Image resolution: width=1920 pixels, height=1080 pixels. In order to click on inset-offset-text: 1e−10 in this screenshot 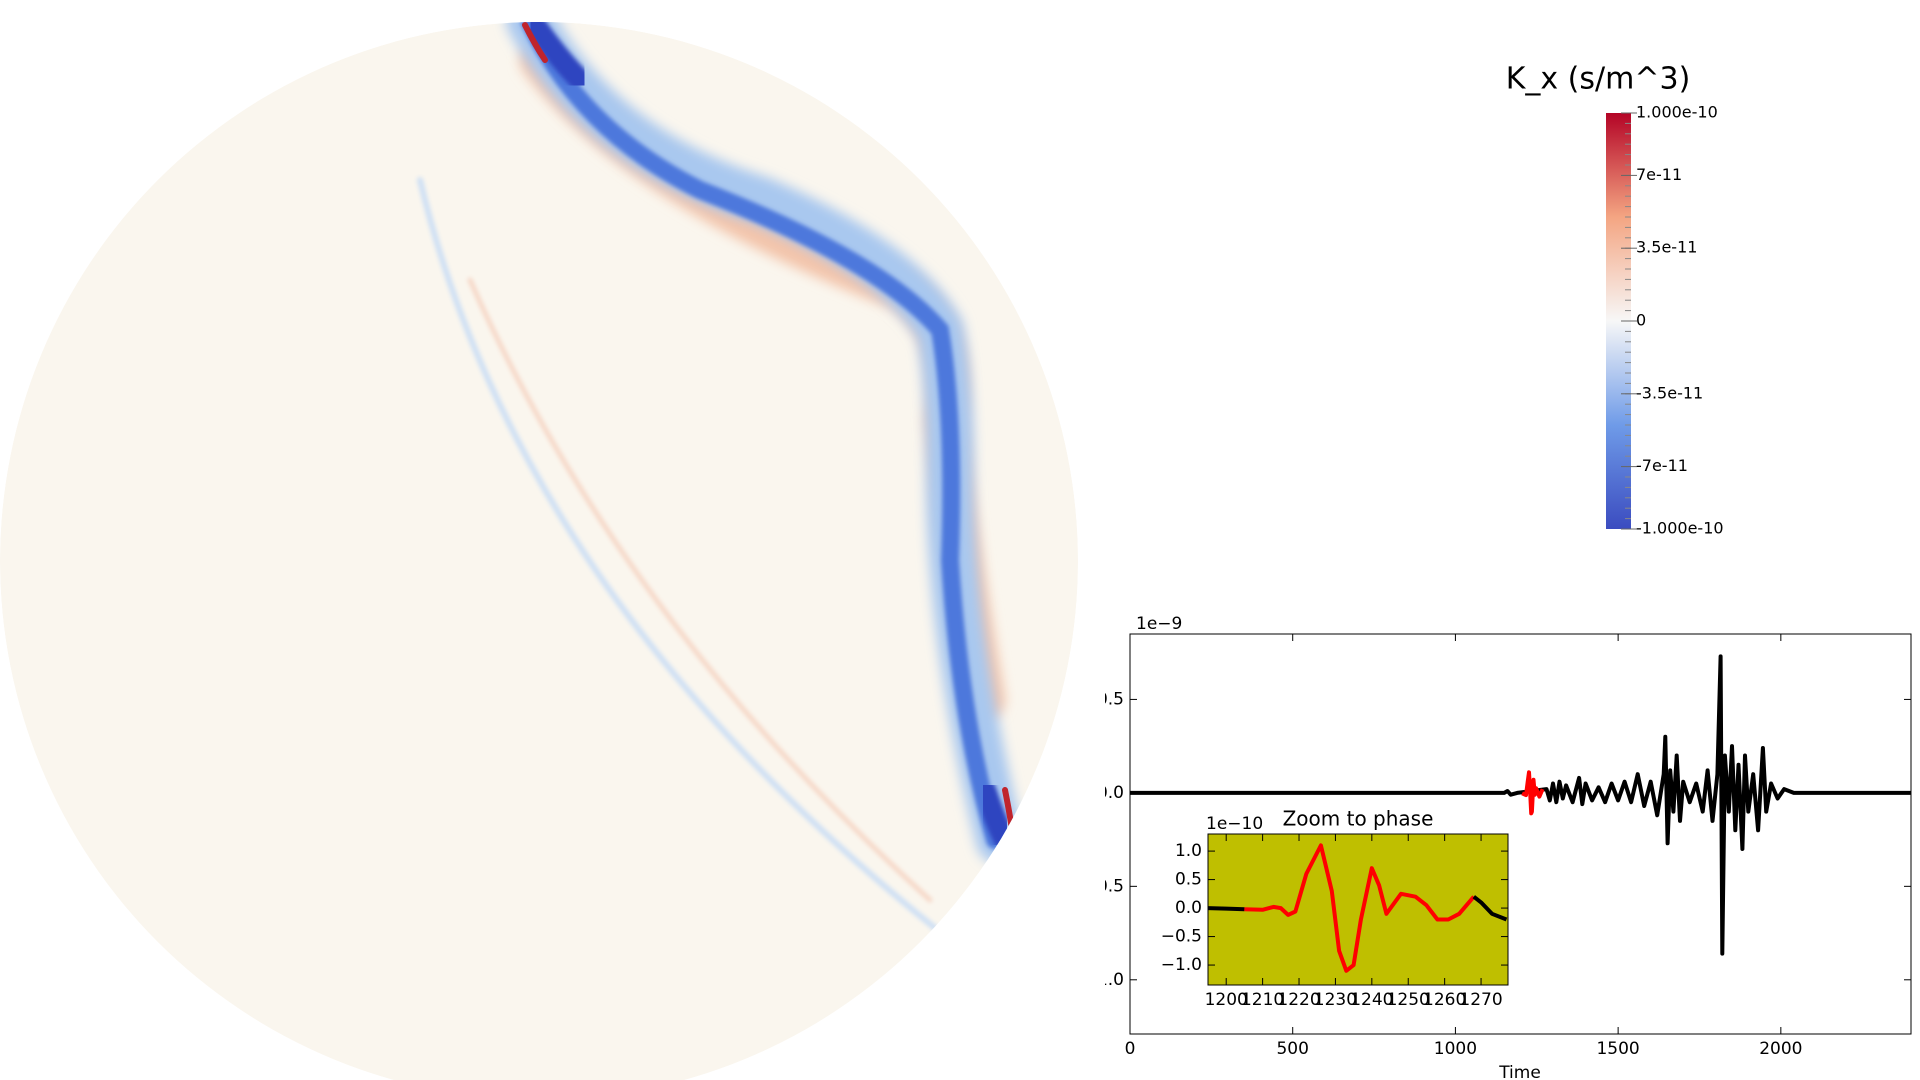, I will do `click(1234, 824)`.